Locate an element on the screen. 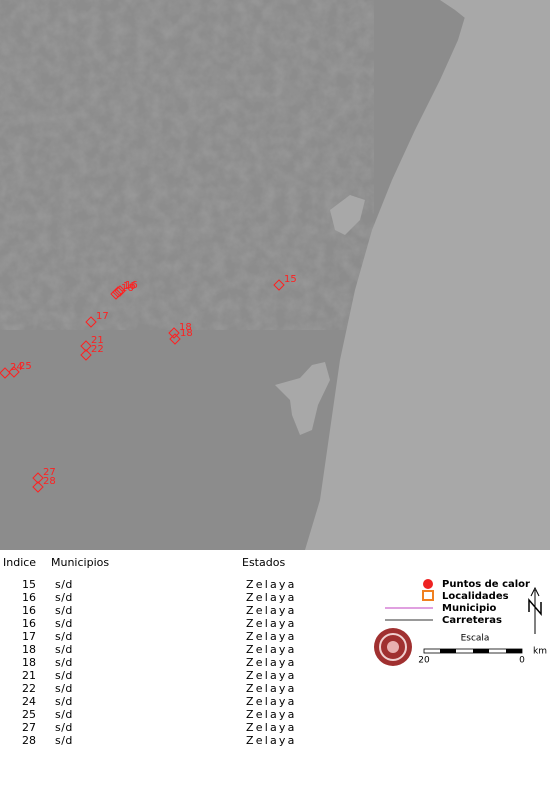 The height and width of the screenshot is (800, 550). cell-index: 22 is located at coordinates (29, 688).